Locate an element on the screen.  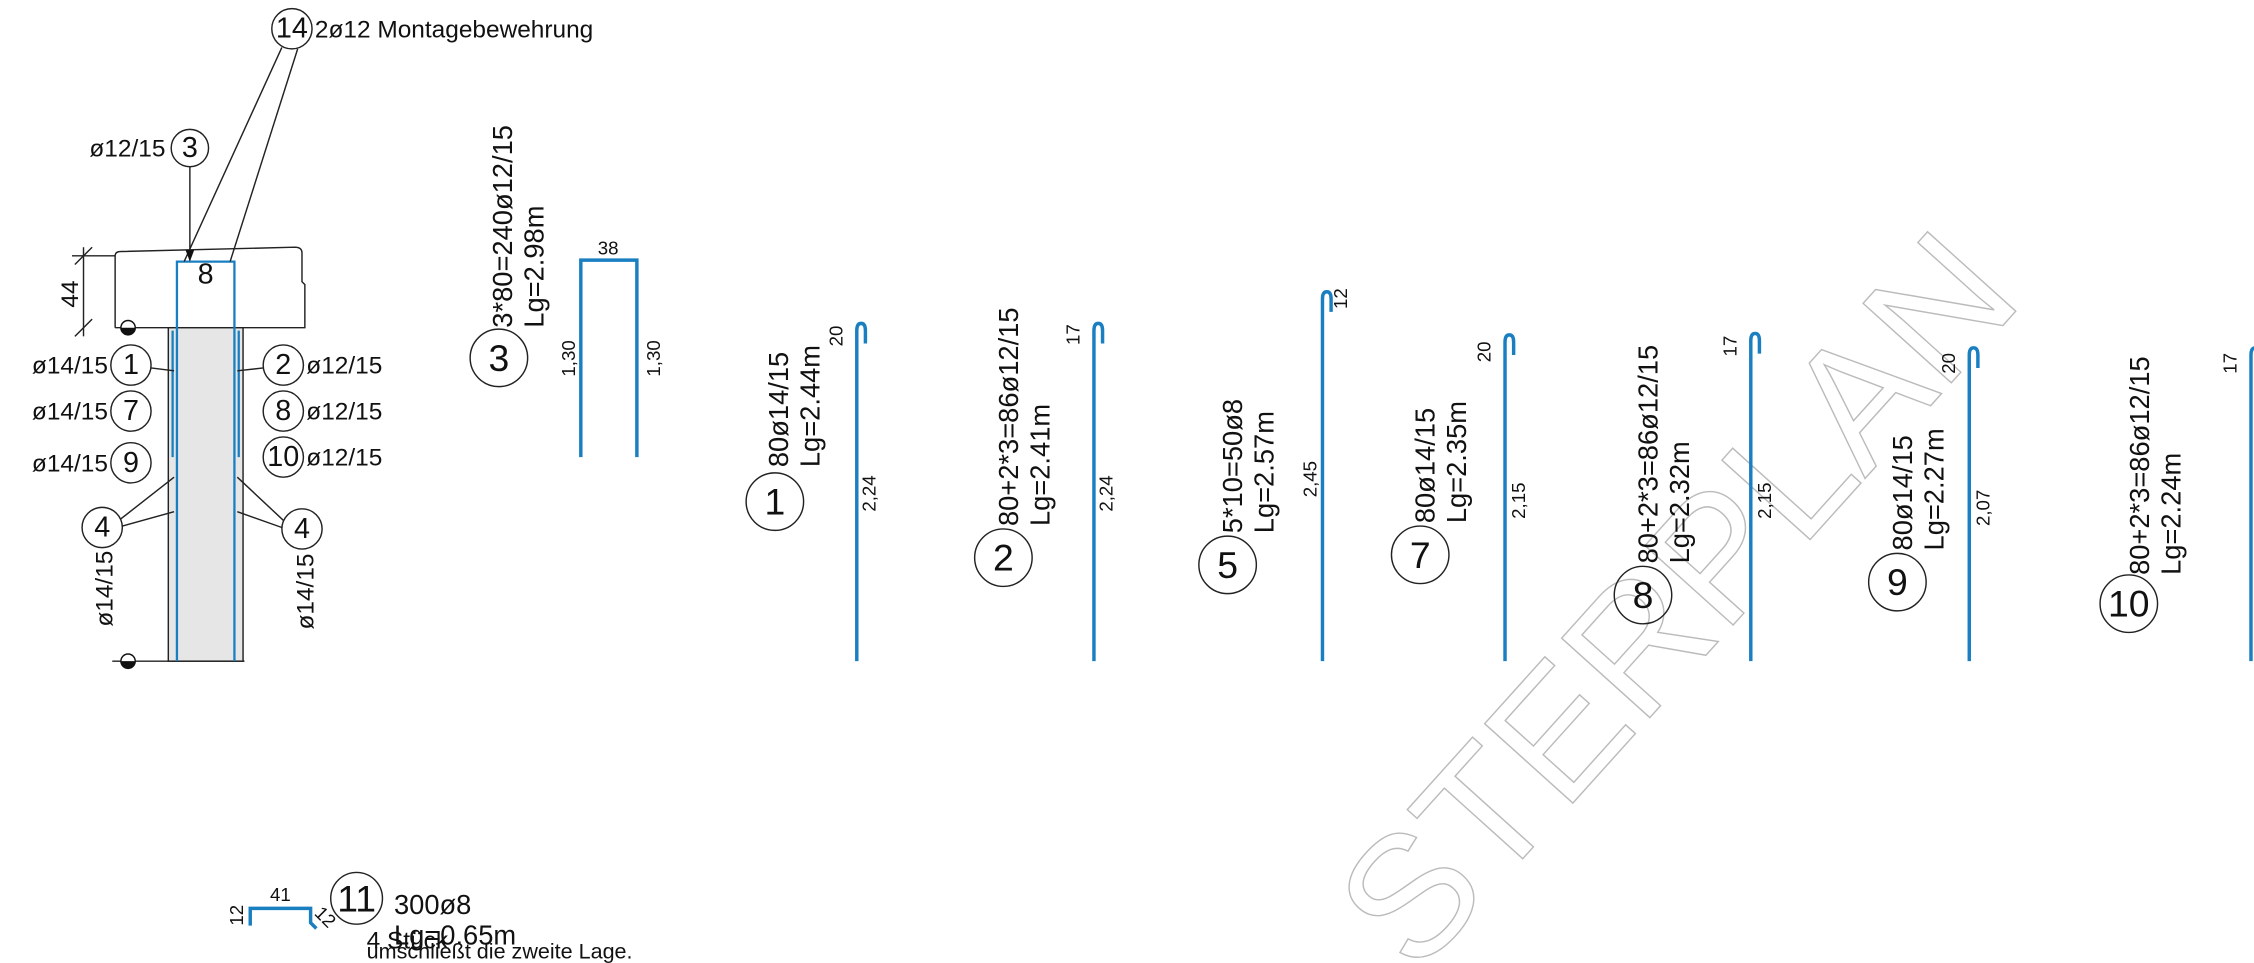
bar-count: 4 Stück is located at coordinates (408, 941).